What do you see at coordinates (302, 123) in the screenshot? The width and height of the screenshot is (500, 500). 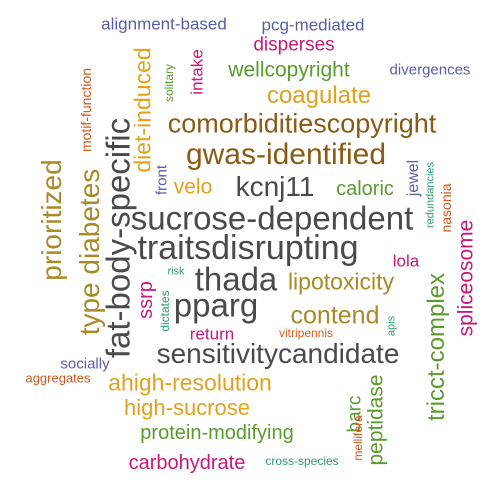 I see `word-comorbiditiescopyright: comorbiditiescopyright` at bounding box center [302, 123].